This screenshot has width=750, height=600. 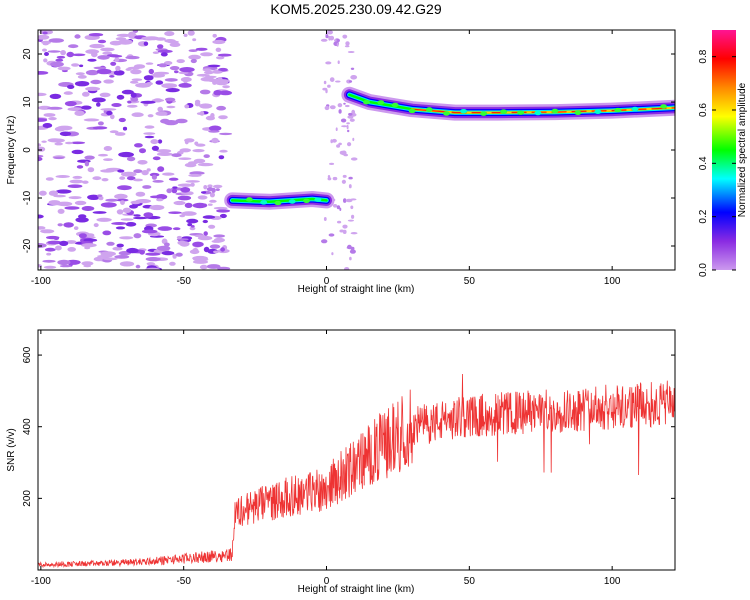 What do you see at coordinates (27, 498) in the screenshot?
I see `y-tick-label: 200` at bounding box center [27, 498].